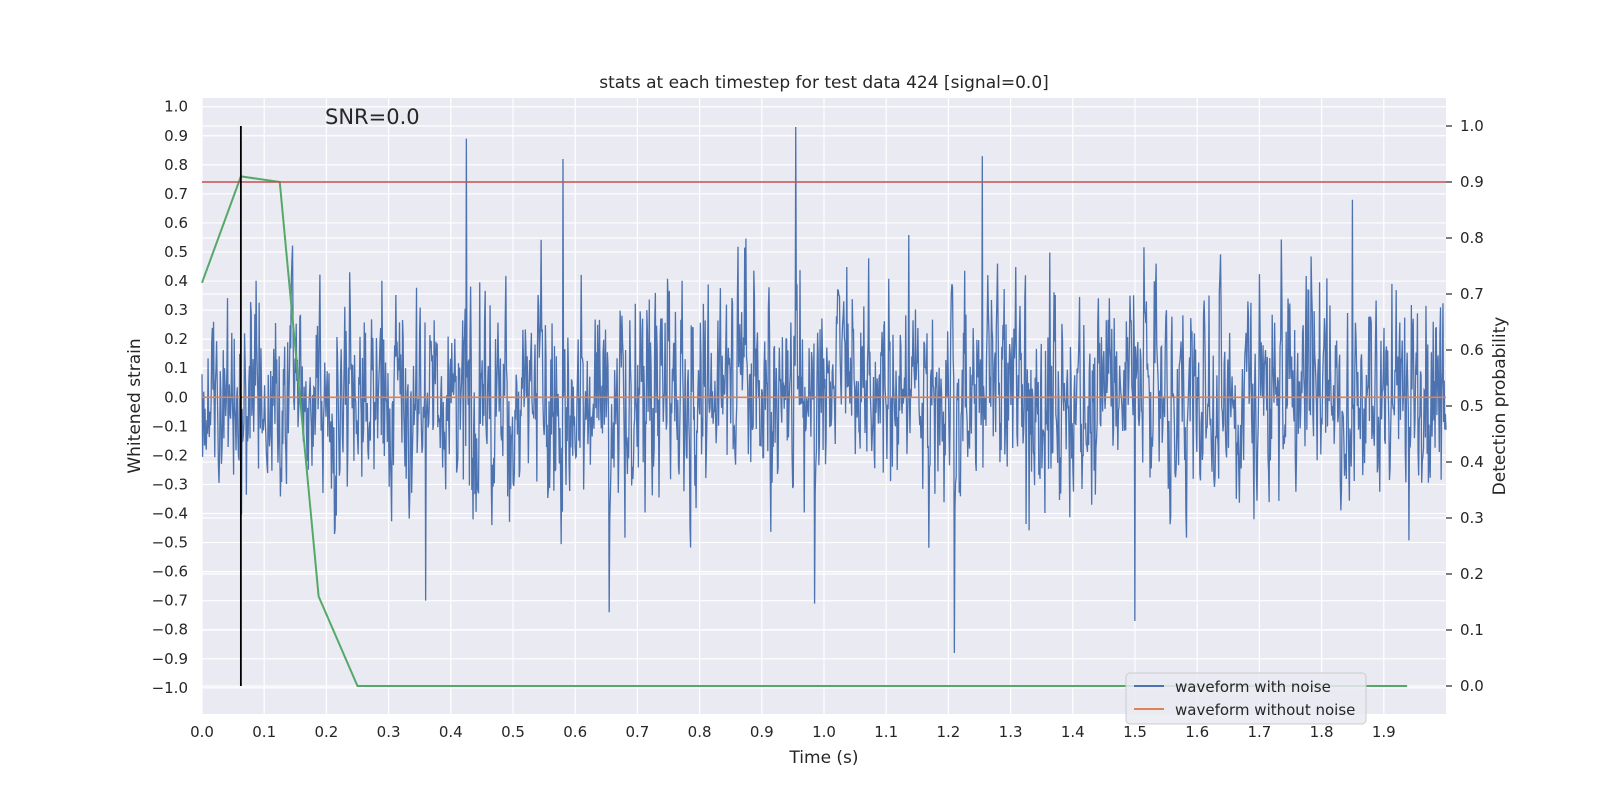 This screenshot has width=1600, height=804. I want to click on x-tick-label: 0.6, so click(575, 732).